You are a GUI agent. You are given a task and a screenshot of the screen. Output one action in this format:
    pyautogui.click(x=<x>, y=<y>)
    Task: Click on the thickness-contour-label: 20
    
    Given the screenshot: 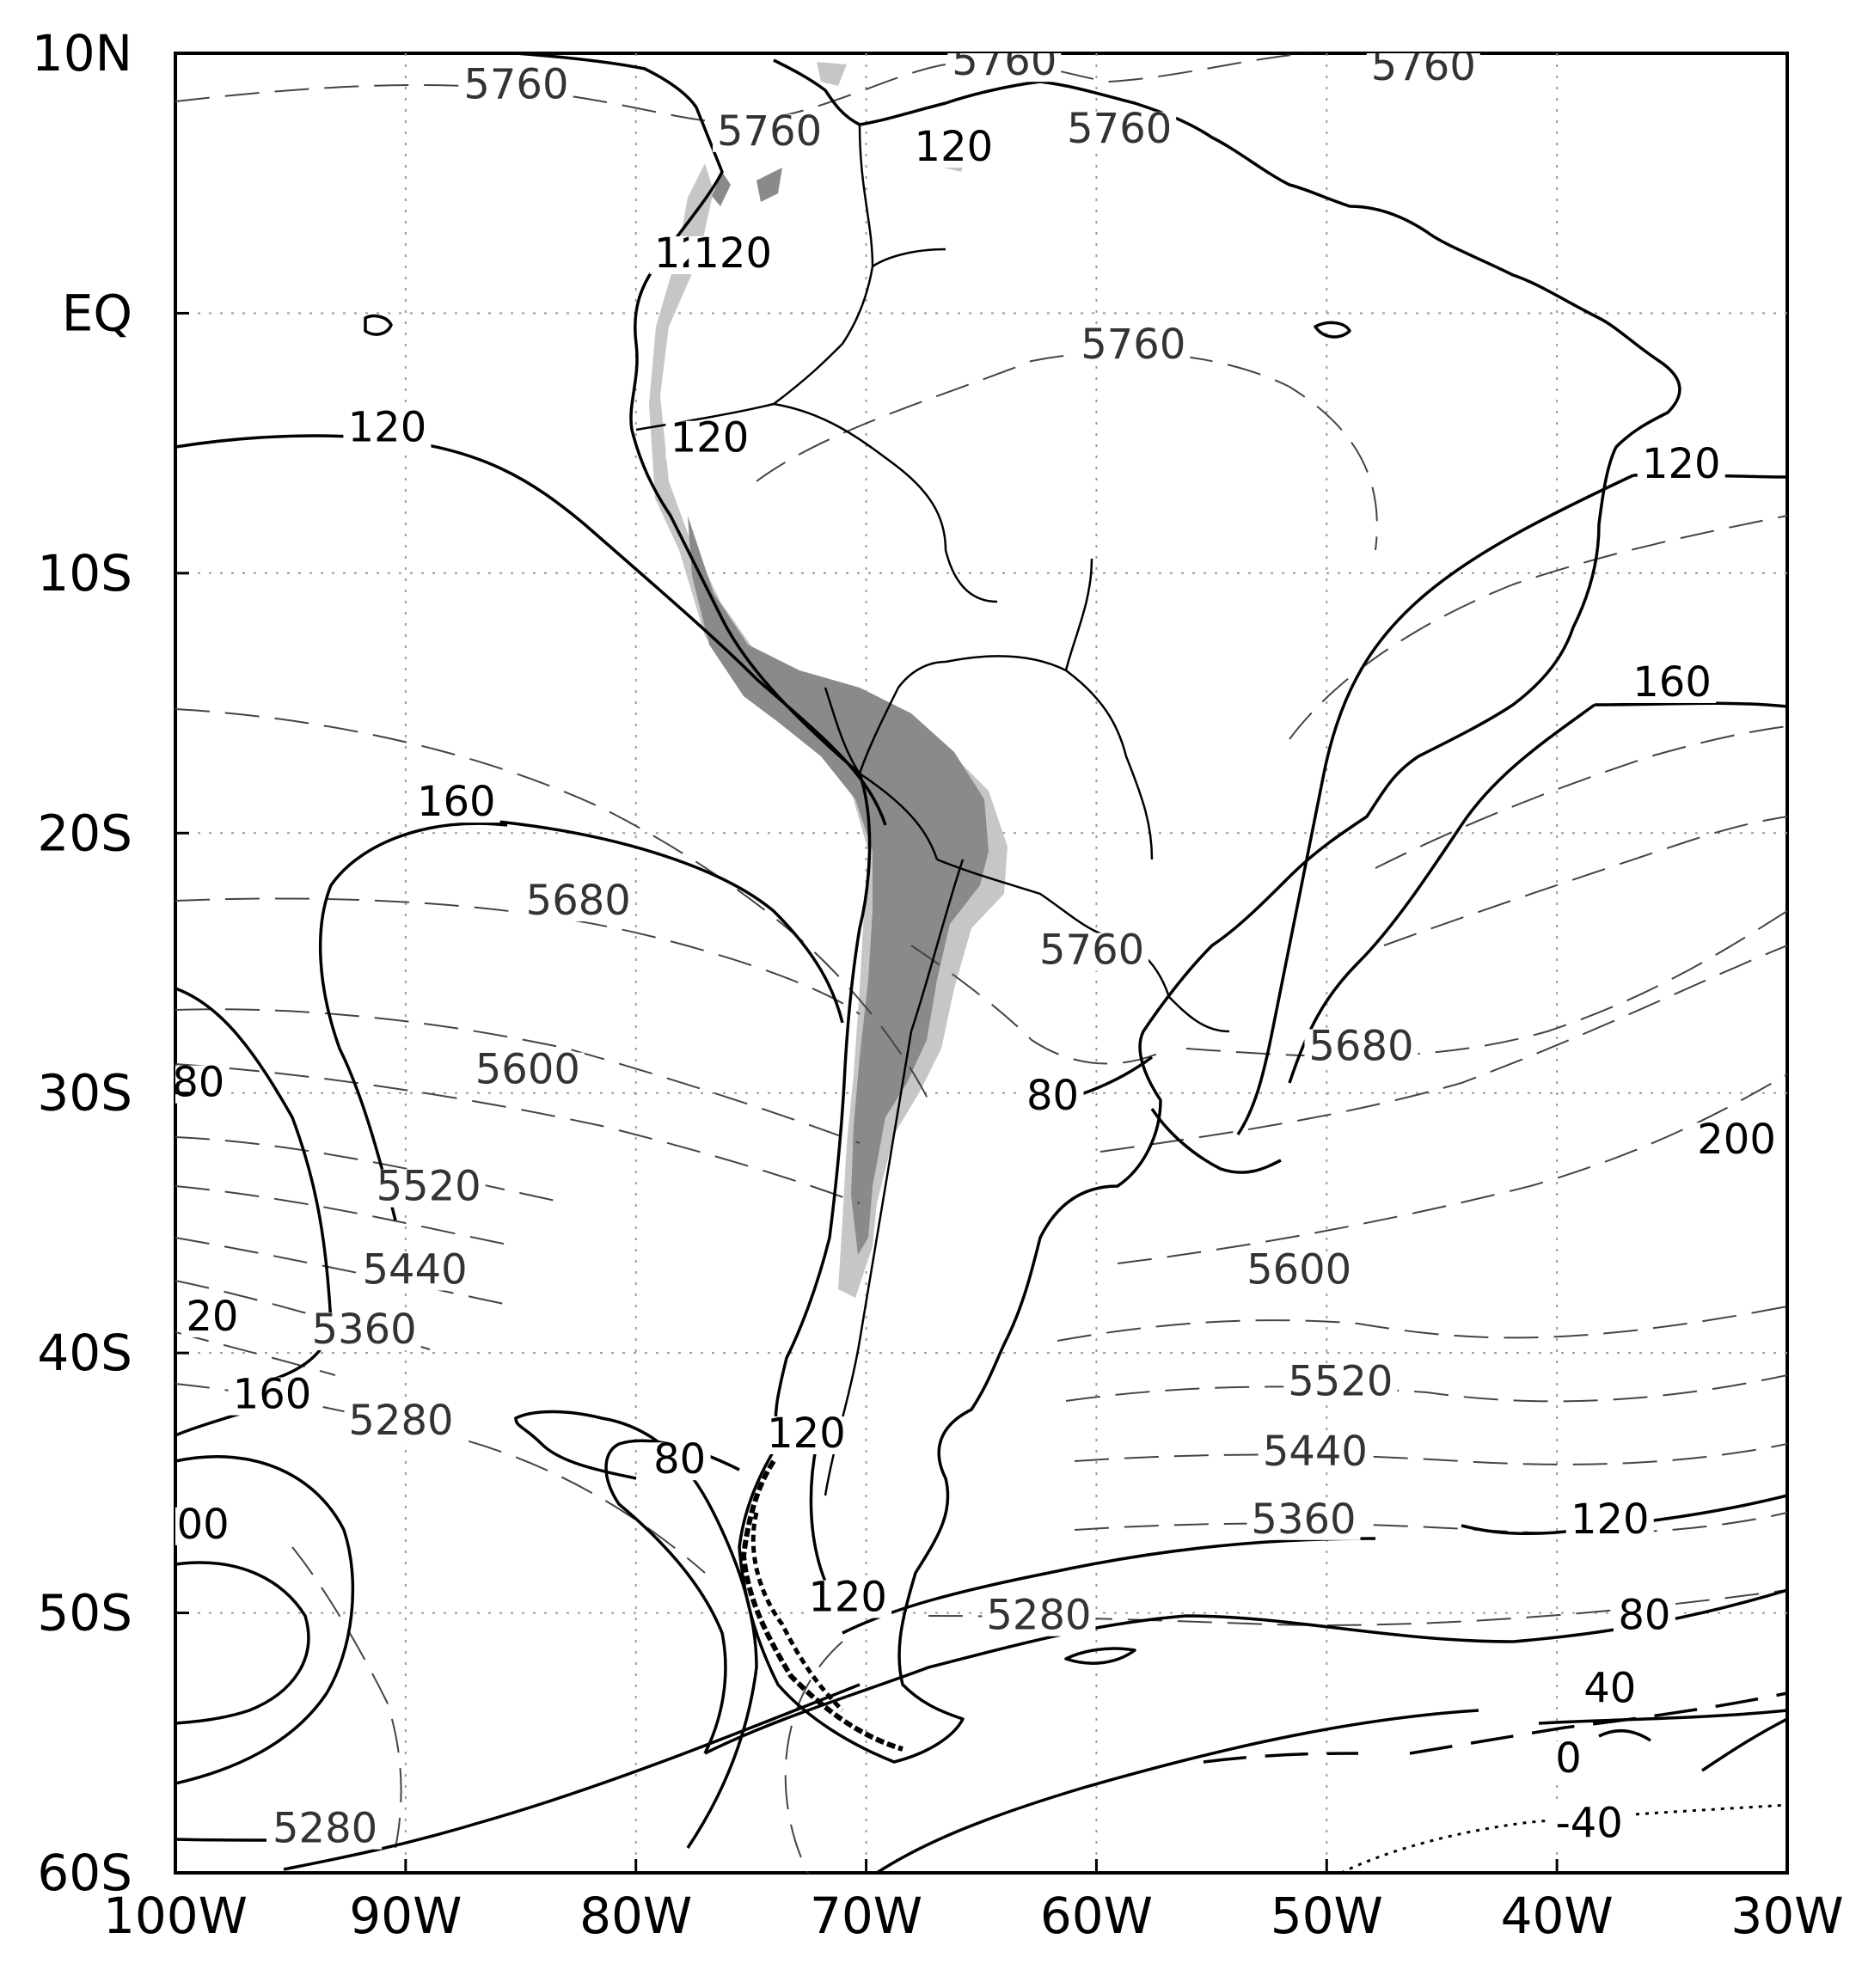 What is the action you would take?
    pyautogui.click(x=212, y=1317)
    